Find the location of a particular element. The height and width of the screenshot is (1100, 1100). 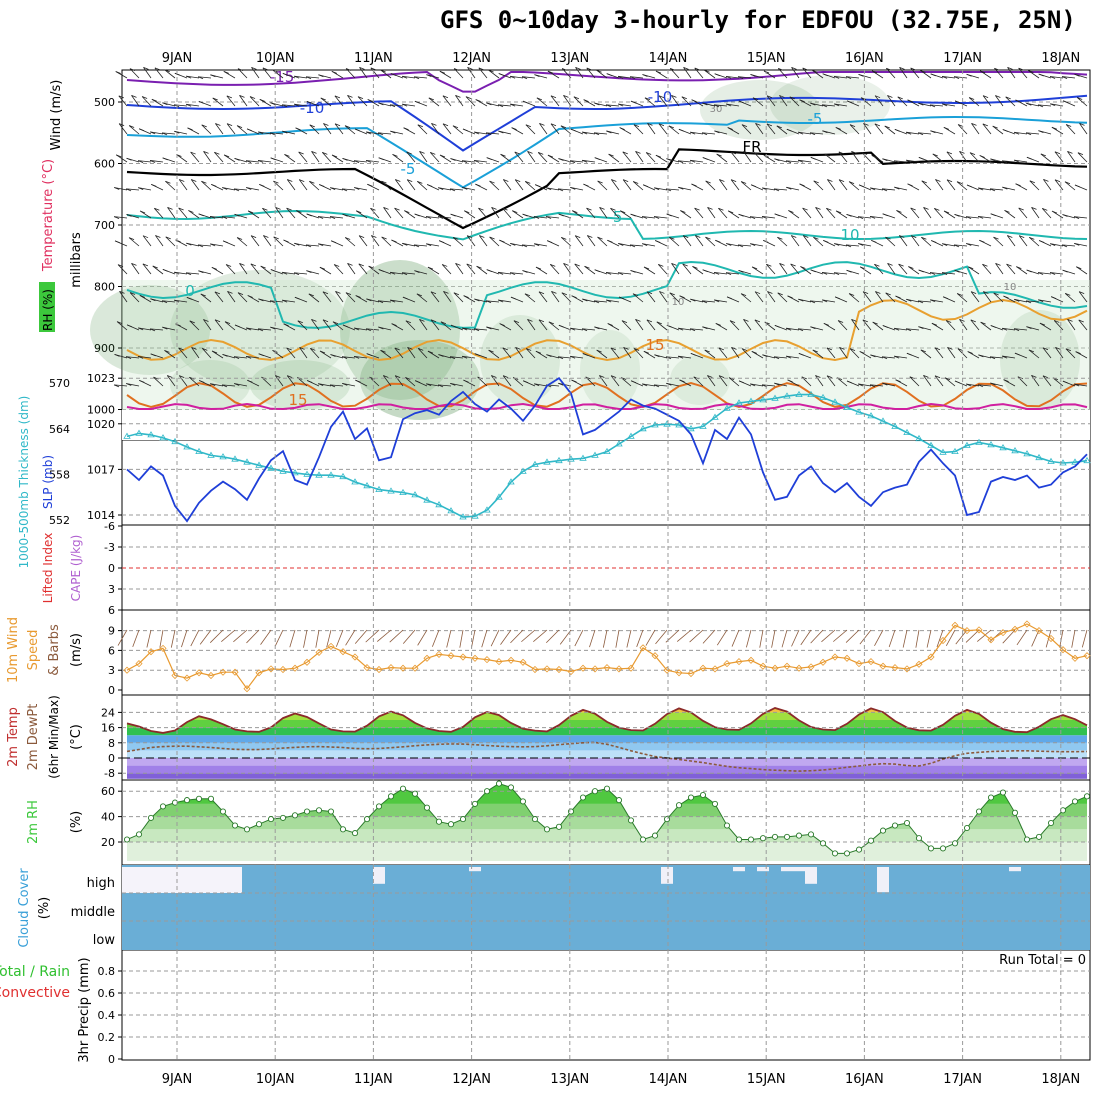

pressure-tick-label: 1000 is located at coordinates (101, 410).